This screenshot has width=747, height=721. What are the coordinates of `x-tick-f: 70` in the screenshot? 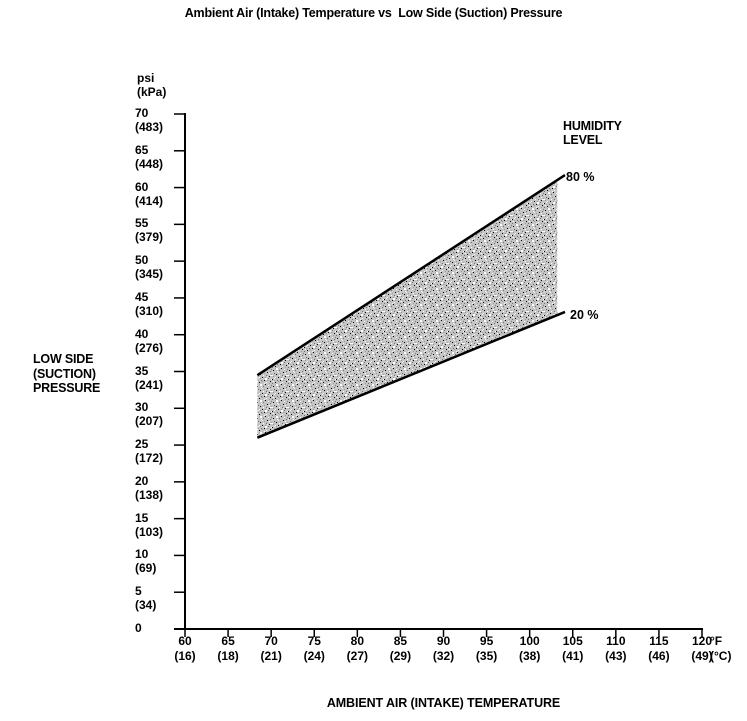 It's located at (271, 641).